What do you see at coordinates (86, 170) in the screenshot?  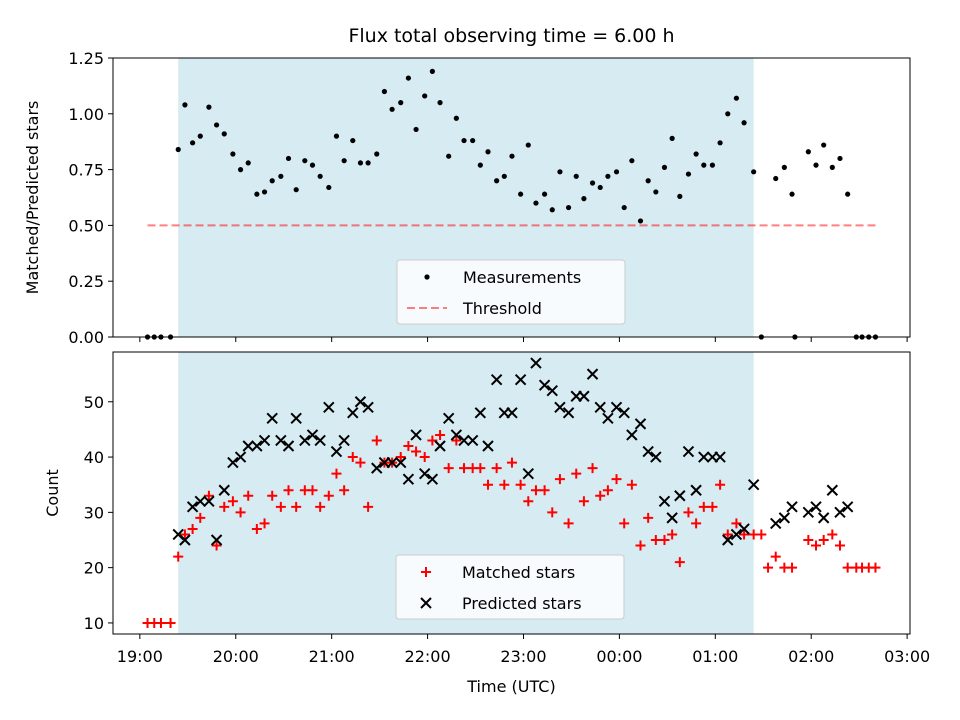 I see `y-tick-label: 0.75` at bounding box center [86, 170].